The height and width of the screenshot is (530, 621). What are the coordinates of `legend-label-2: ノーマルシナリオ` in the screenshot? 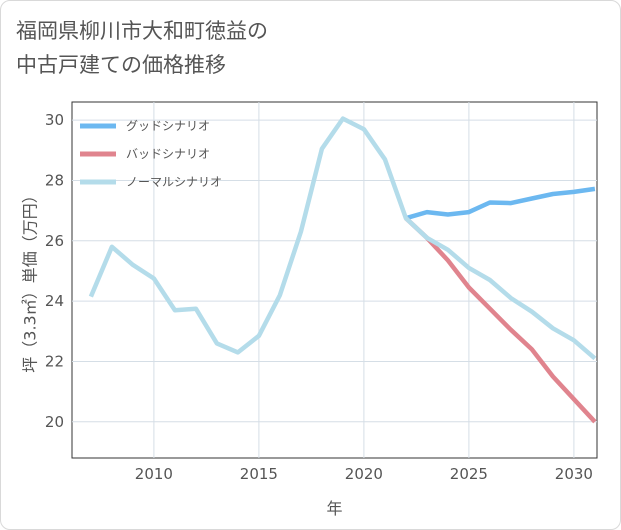 It's located at (174, 182).